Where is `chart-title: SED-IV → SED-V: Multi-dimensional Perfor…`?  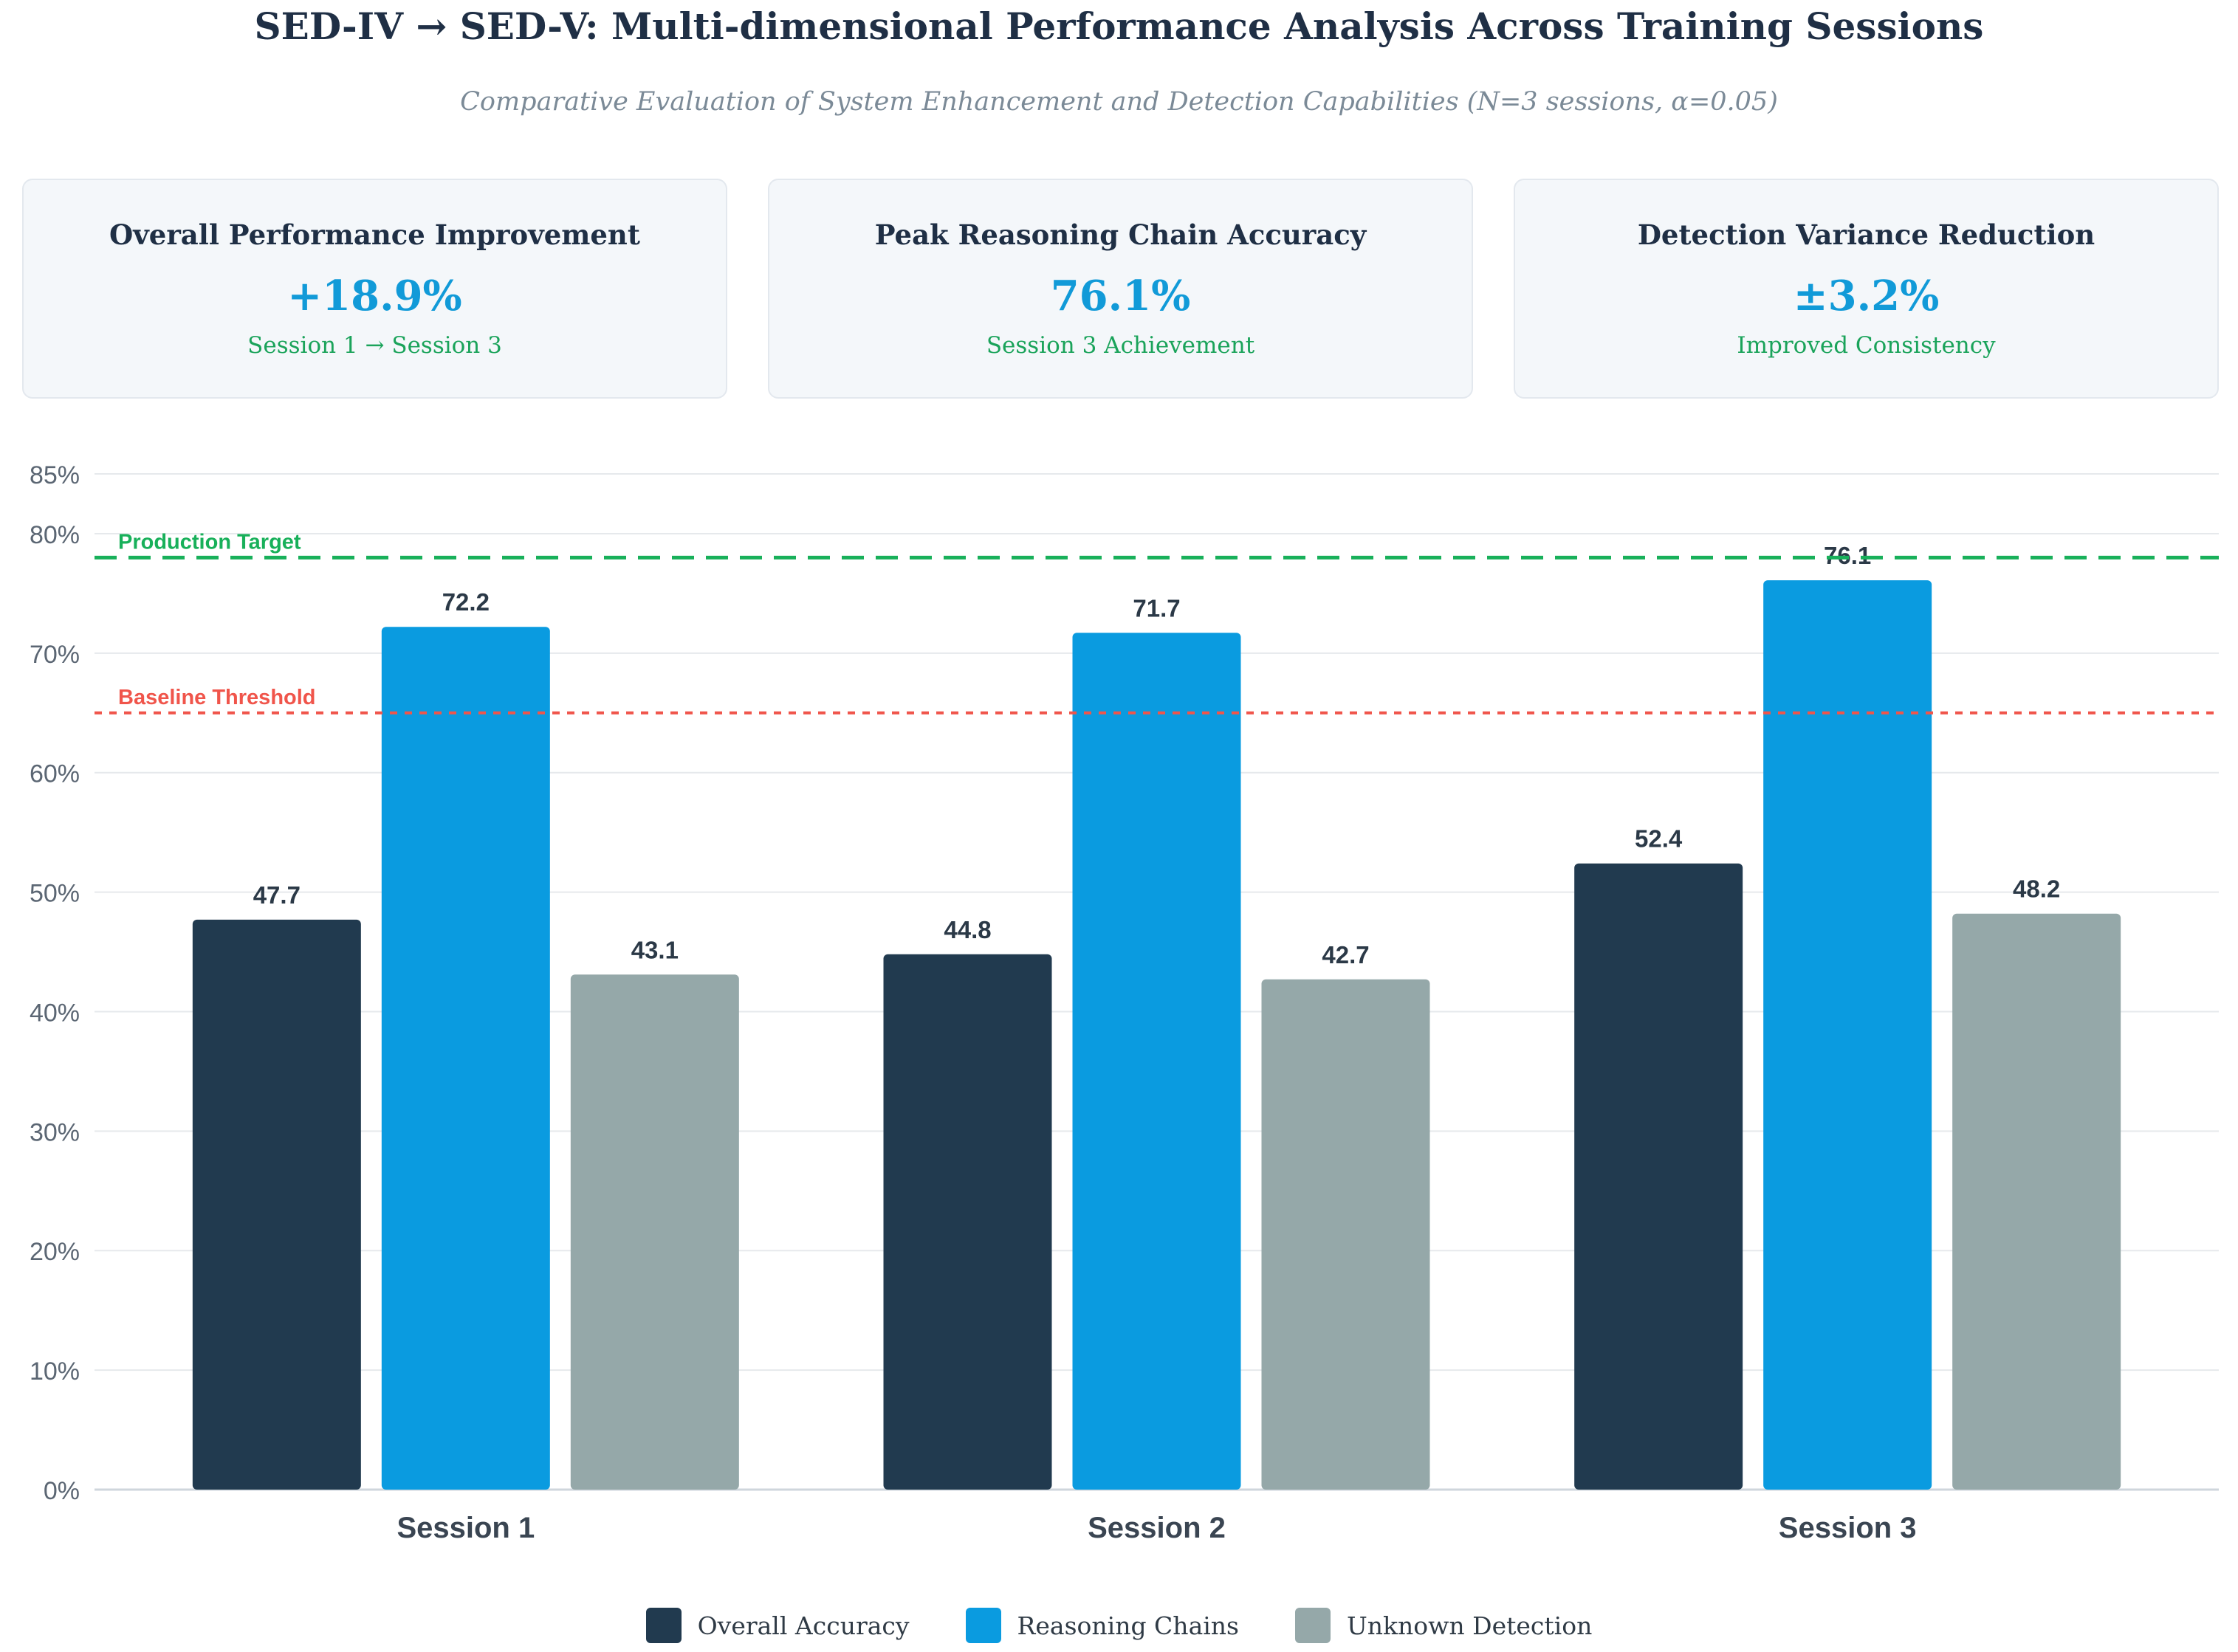
chart-title: SED-IV → SED-V: Multi-dimensional Perfor… is located at coordinates (1119, 26).